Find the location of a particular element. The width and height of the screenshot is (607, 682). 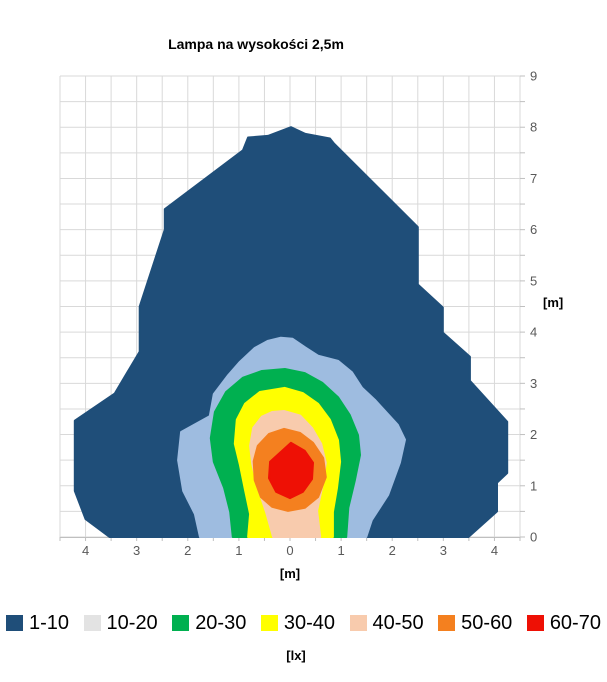

legend: 1-10 10-20 20-30 30-40 40-50 50-60 60-70 is located at coordinates (303, 623).